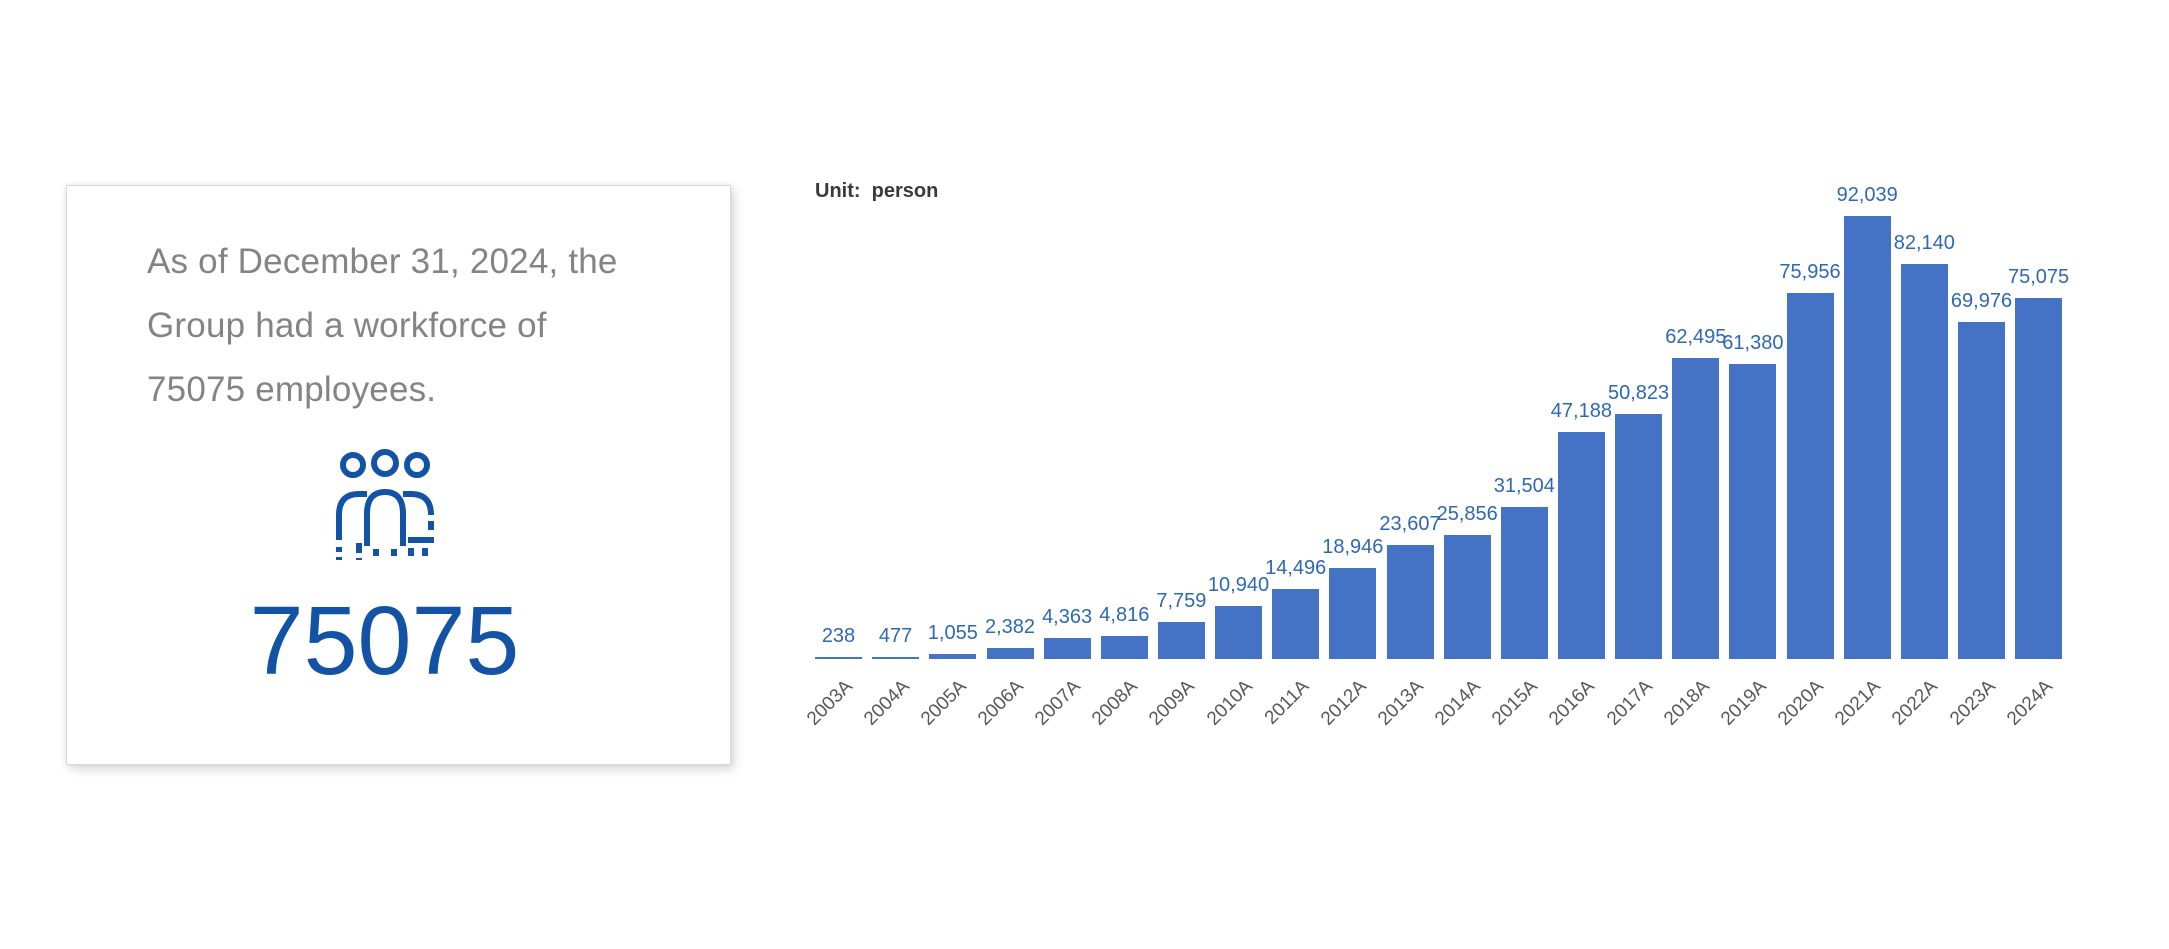 The width and height of the screenshot is (2169, 949). What do you see at coordinates (838, 636) in the screenshot?
I see `bar-value-label: 238` at bounding box center [838, 636].